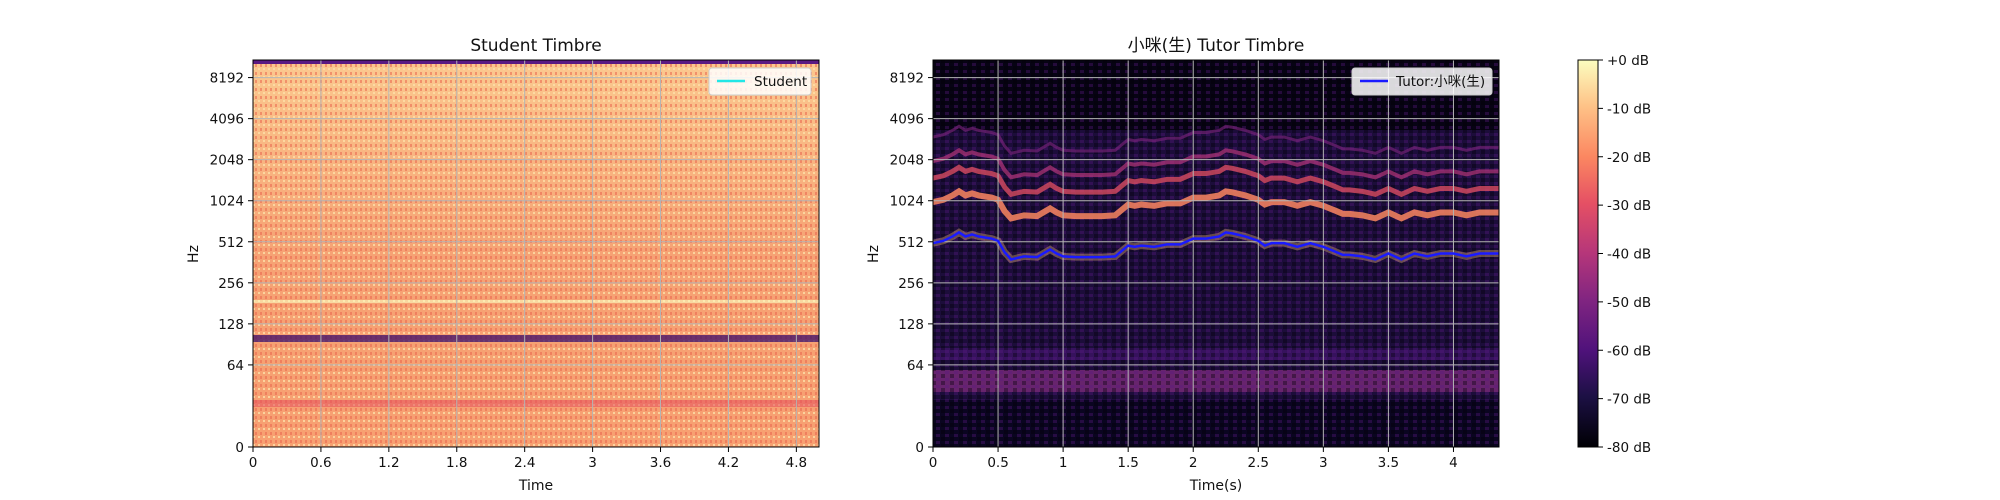  What do you see at coordinates (1063, 463) in the screenshot?
I see `tutor-x-tick-label: 1` at bounding box center [1063, 463].